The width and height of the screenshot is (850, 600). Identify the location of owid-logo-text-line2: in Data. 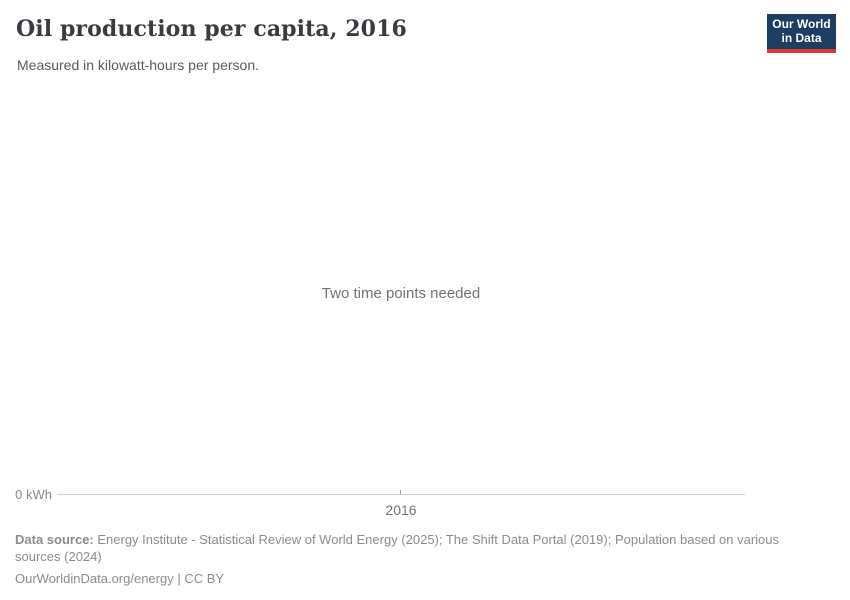
(801, 38).